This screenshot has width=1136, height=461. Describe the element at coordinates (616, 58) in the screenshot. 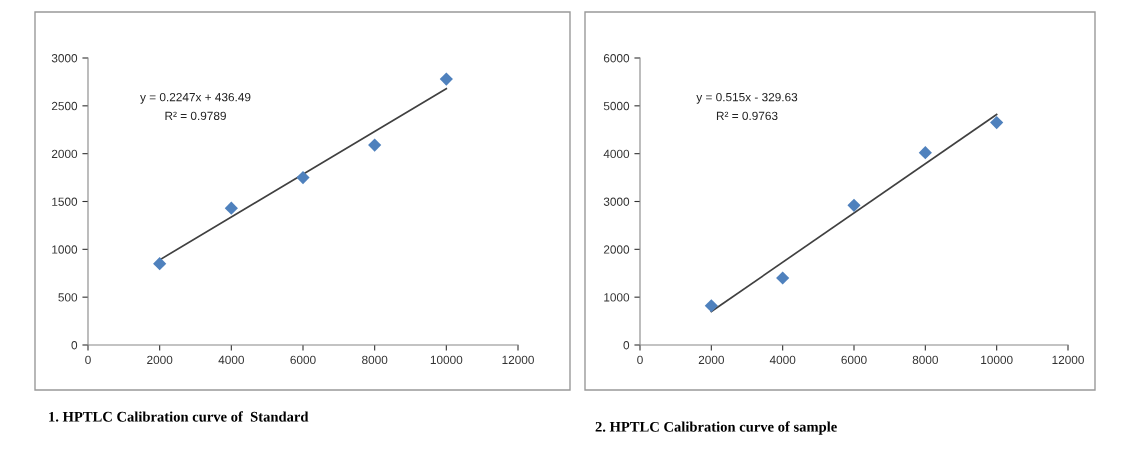

I see `y-tick-label: 6000` at that location.